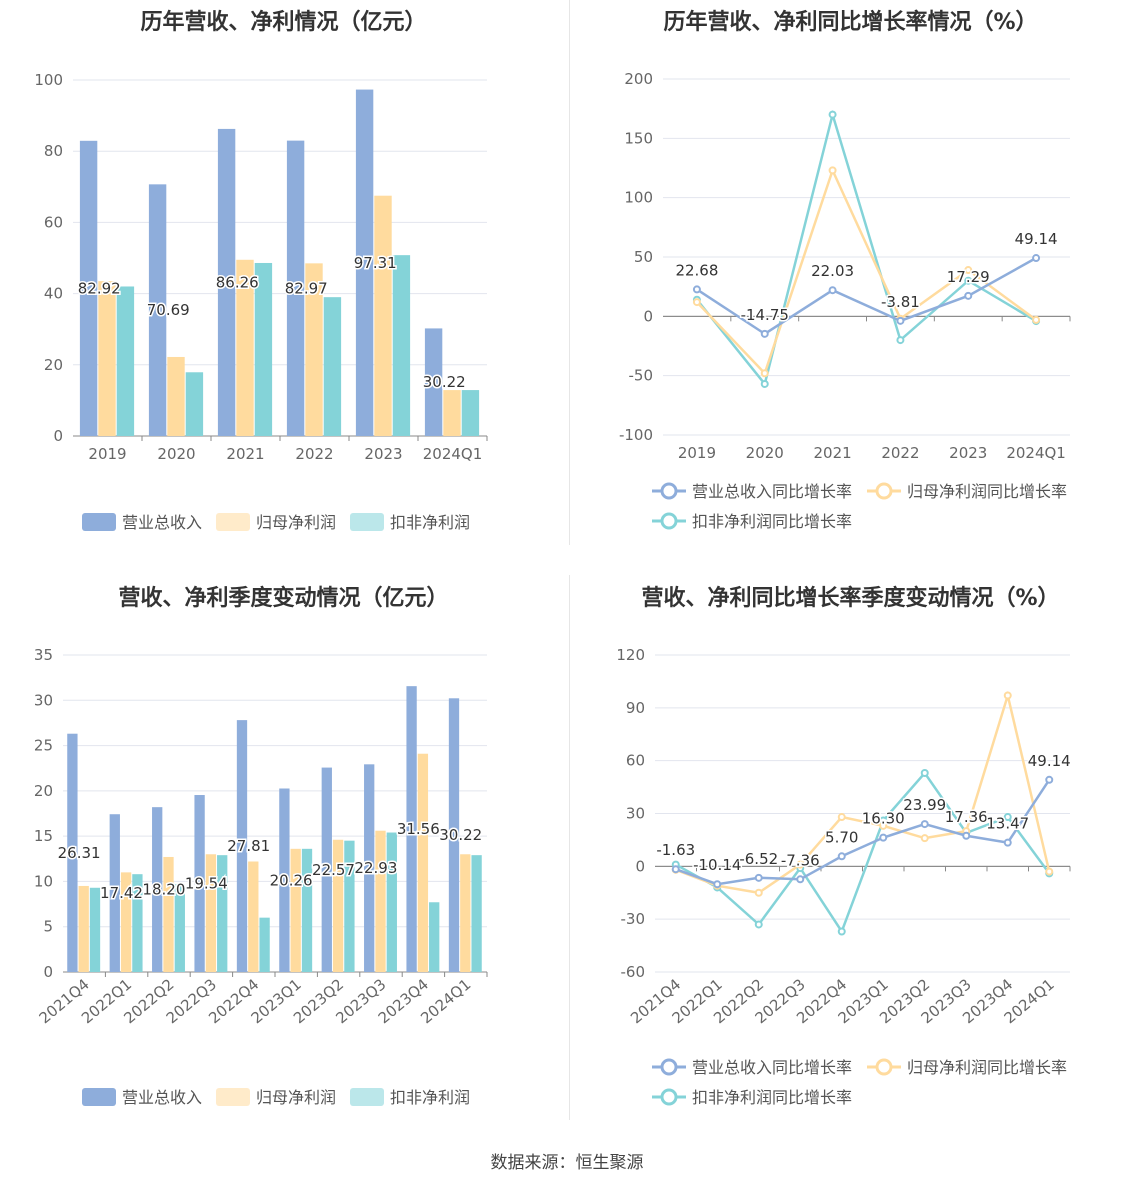 This screenshot has width=1134, height=1188. What do you see at coordinates (636, 435) in the screenshot?
I see `annual_growth-ytick-label: -100` at bounding box center [636, 435].